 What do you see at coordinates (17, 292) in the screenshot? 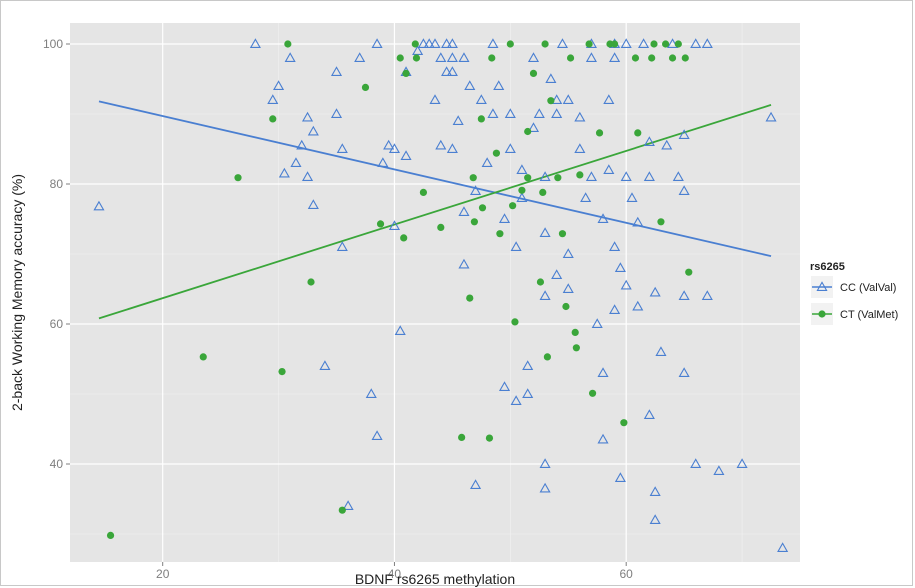
I see `y-axis-title: 2-back Working Memory accuracy (%)` at bounding box center [17, 292].